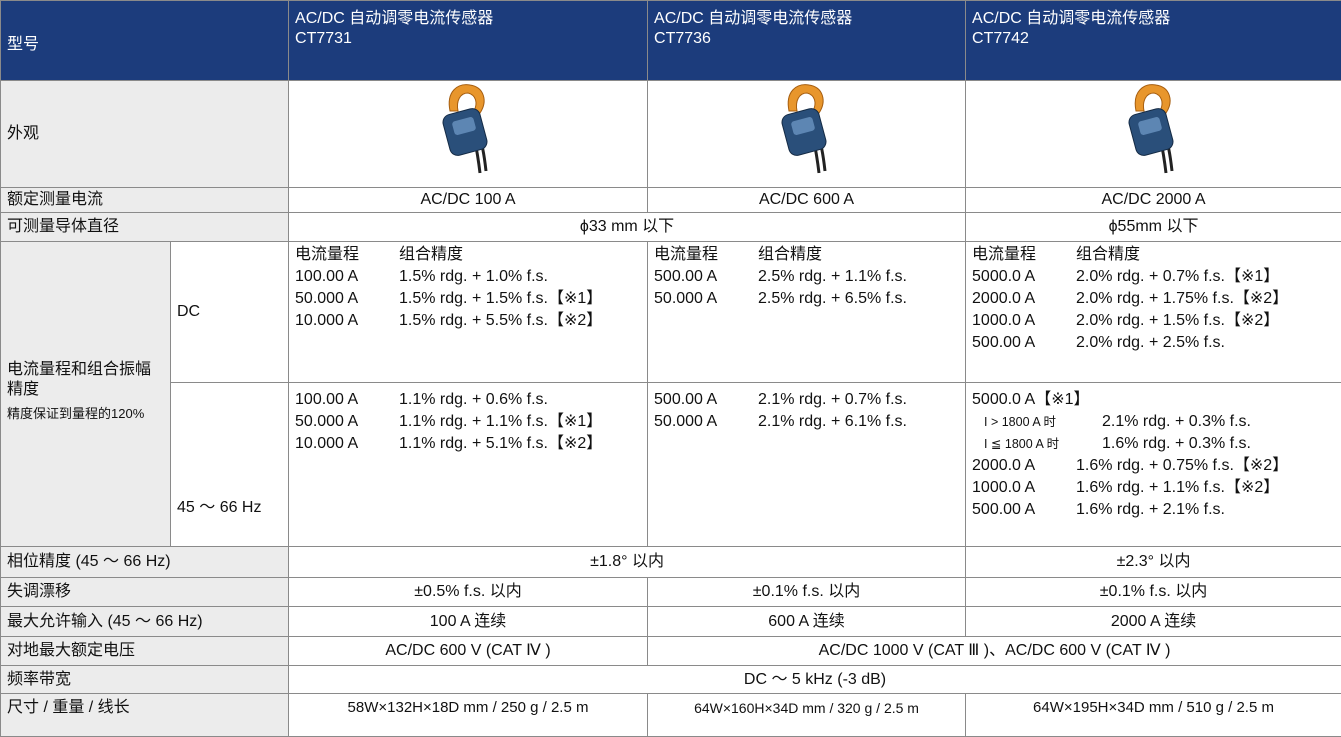 The image size is (1341, 737). What do you see at coordinates (1024, 277) in the screenshot?
I see `range: 5000.0 A` at bounding box center [1024, 277].